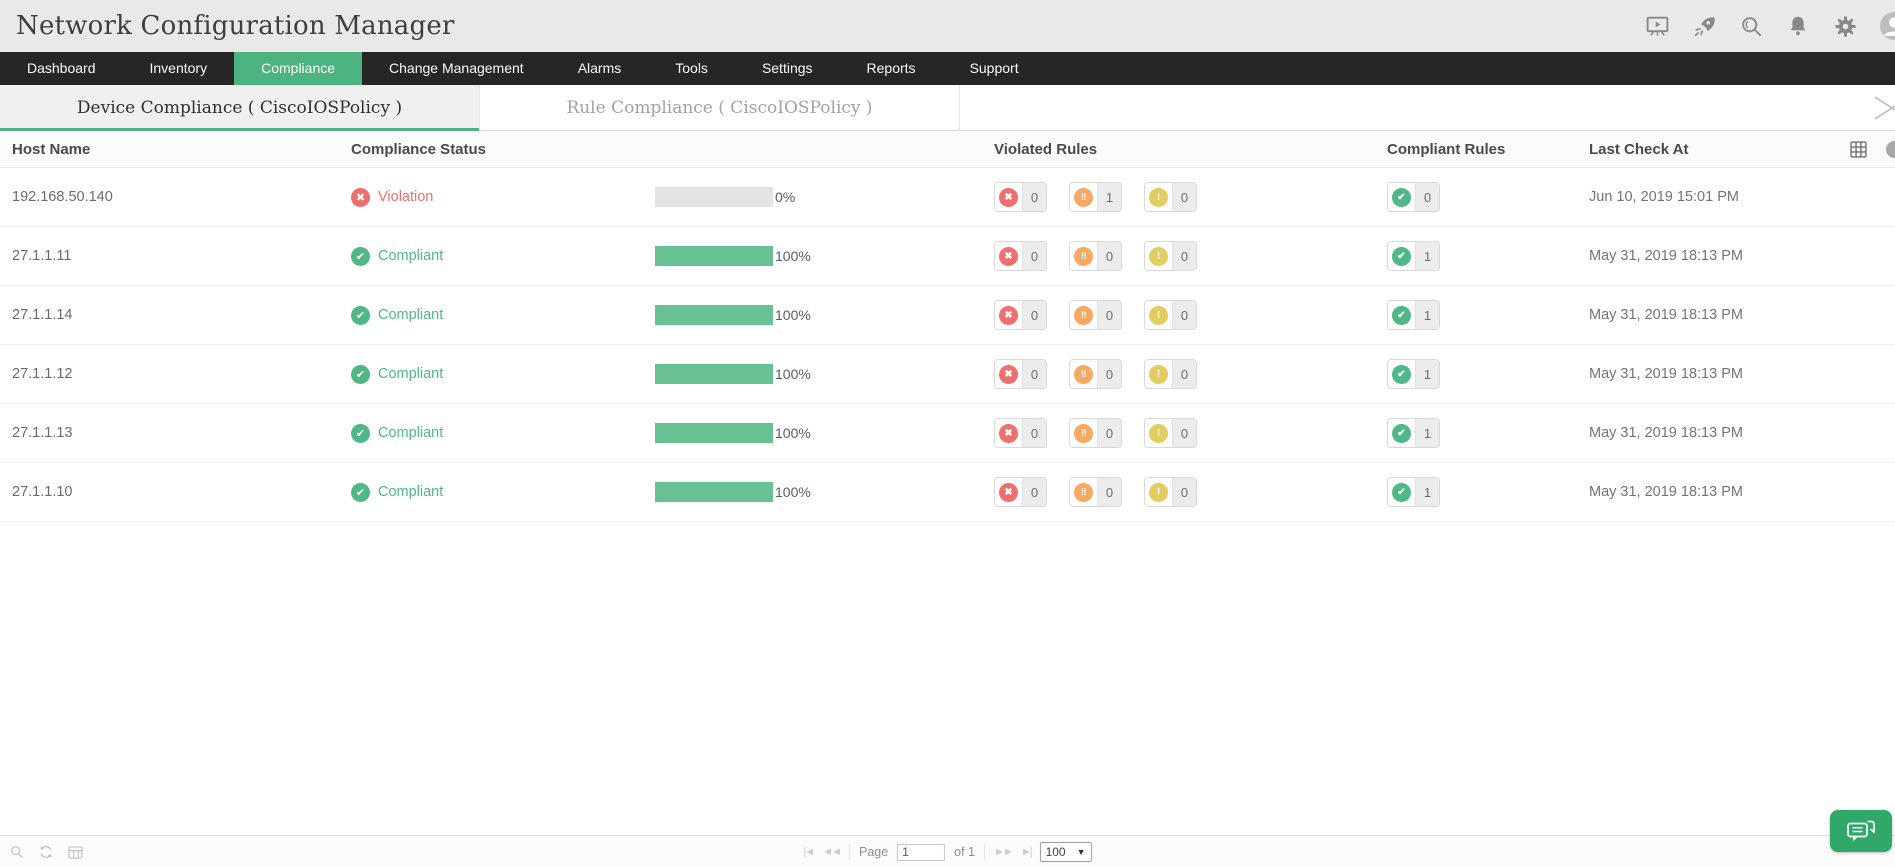  I want to click on progress-bar, so click(714, 315).